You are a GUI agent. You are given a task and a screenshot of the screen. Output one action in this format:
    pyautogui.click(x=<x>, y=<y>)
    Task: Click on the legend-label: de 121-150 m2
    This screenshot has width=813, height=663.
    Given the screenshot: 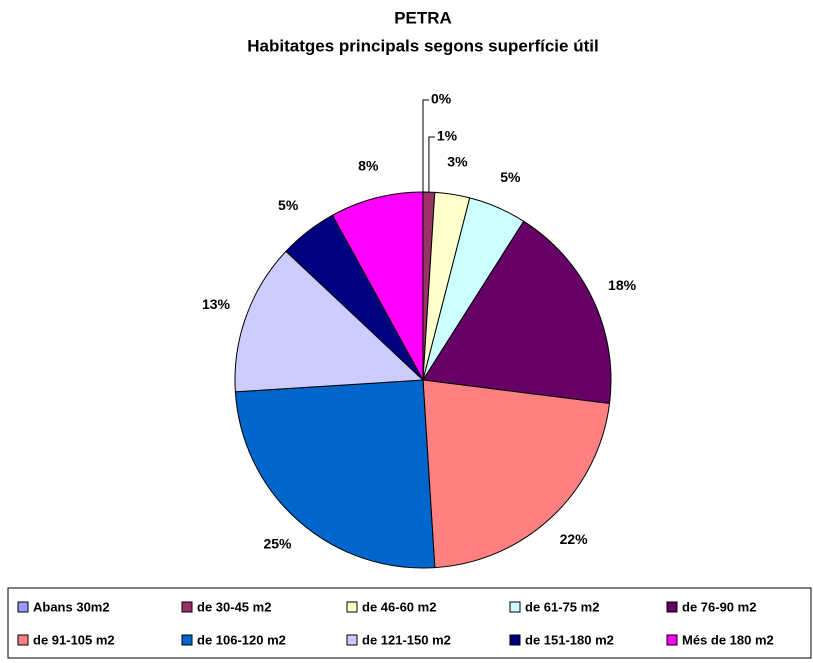 What is the action you would take?
    pyautogui.click(x=406, y=639)
    